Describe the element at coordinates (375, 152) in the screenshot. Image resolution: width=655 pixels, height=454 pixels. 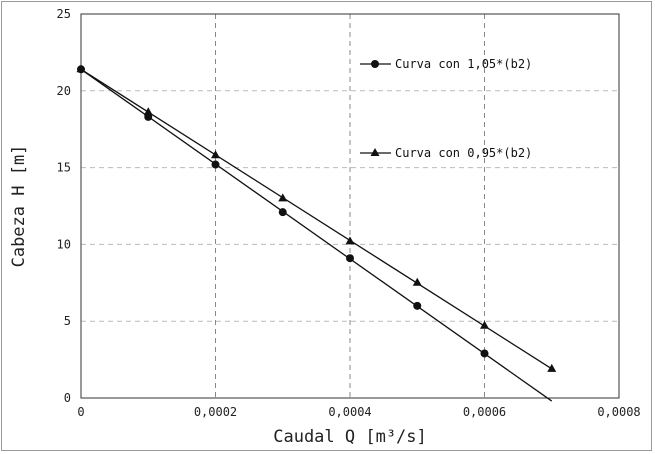
I see `legend-marker-triangle` at that location.